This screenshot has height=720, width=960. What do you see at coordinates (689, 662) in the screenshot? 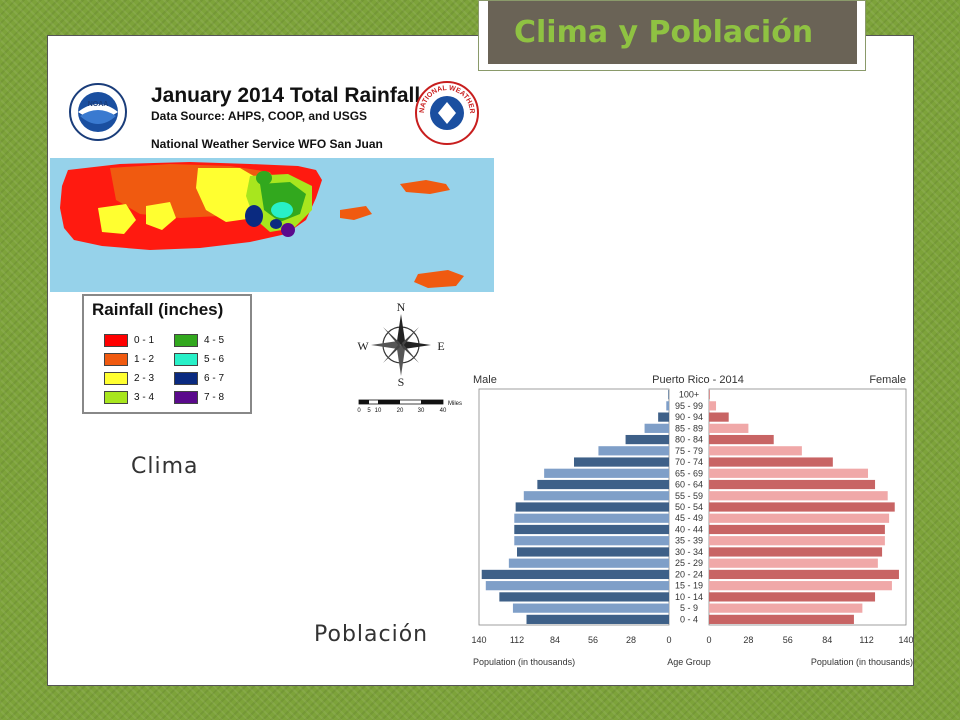
I see `x-axis-label-center: Age Group` at bounding box center [689, 662].